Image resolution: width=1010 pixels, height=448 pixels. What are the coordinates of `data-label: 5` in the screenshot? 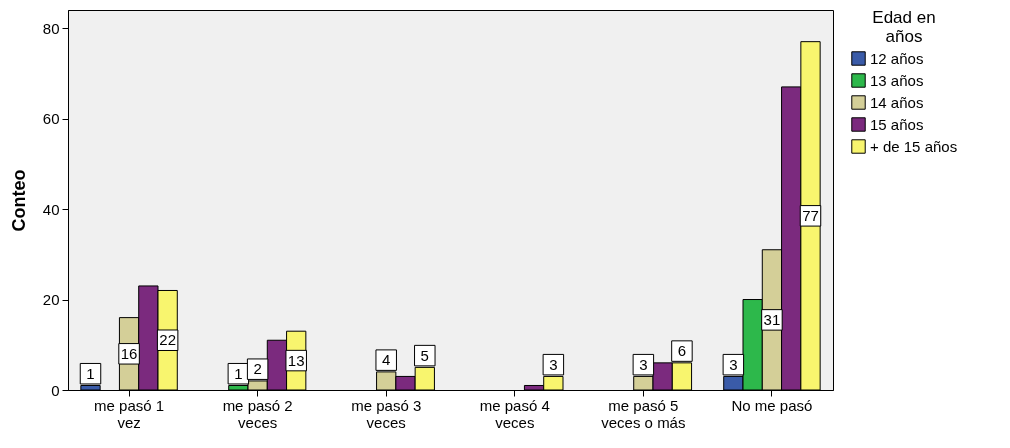 It's located at (424, 355).